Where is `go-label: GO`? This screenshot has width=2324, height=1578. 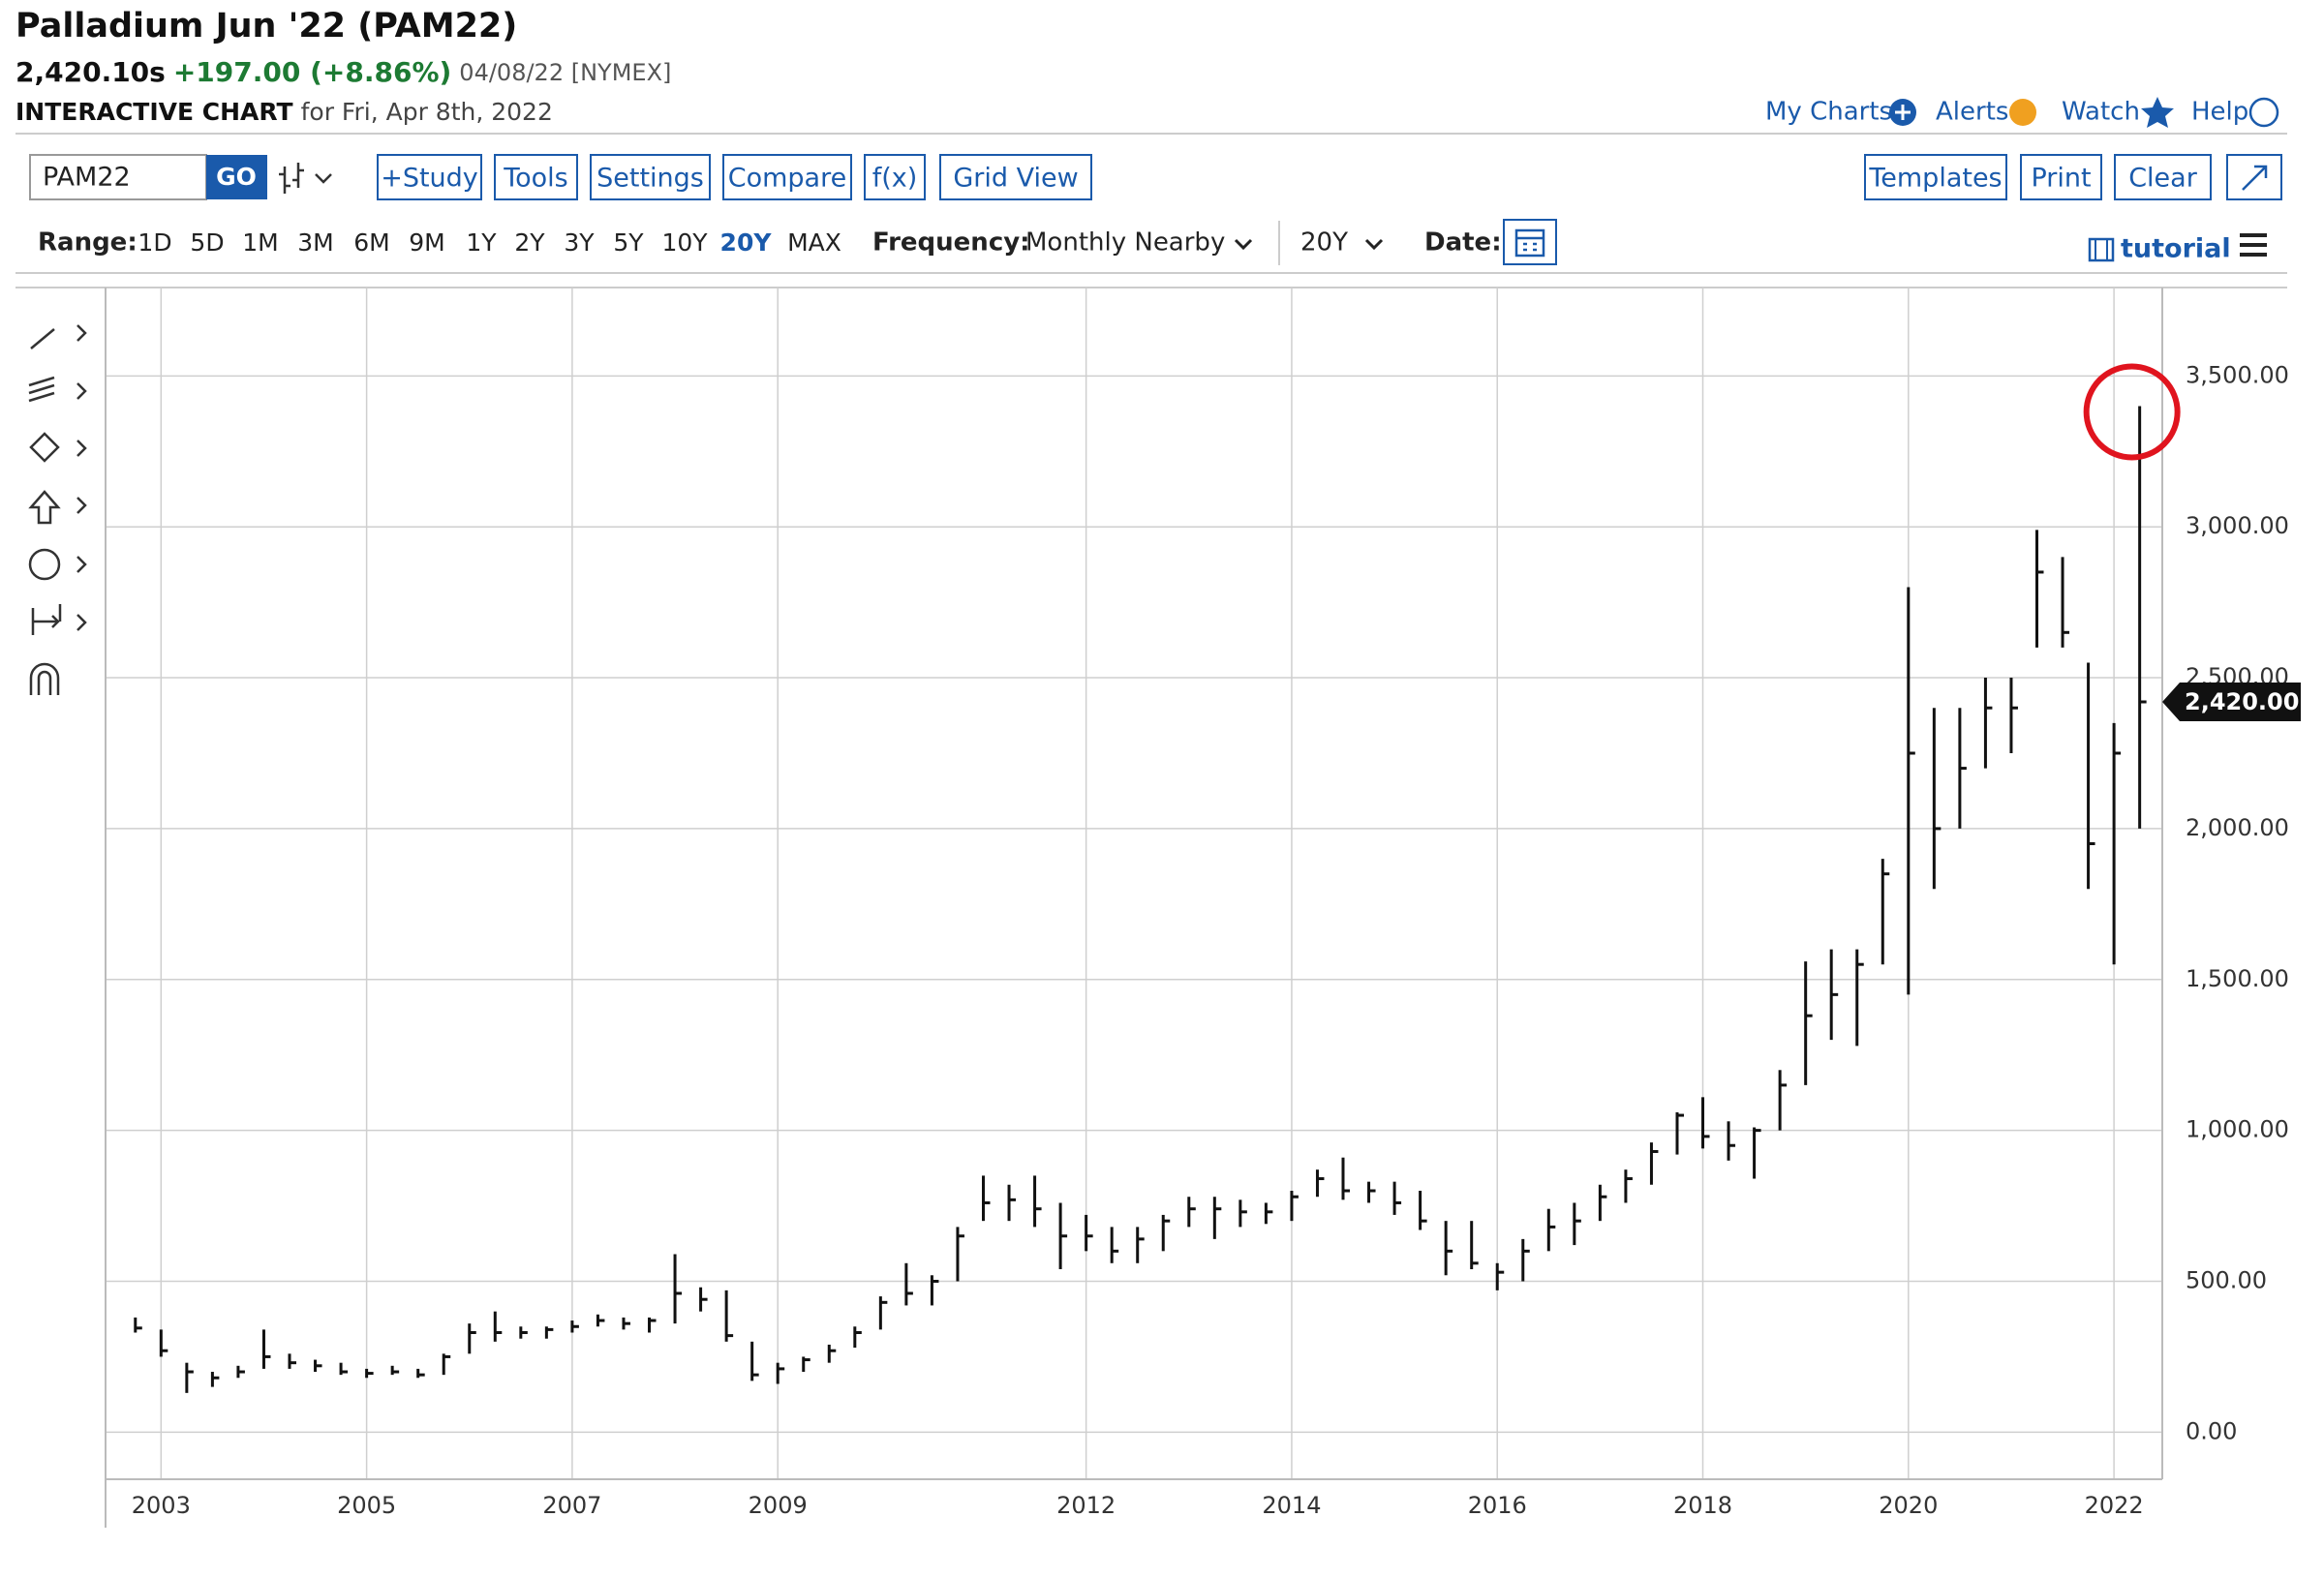 go-label: GO is located at coordinates (236, 177).